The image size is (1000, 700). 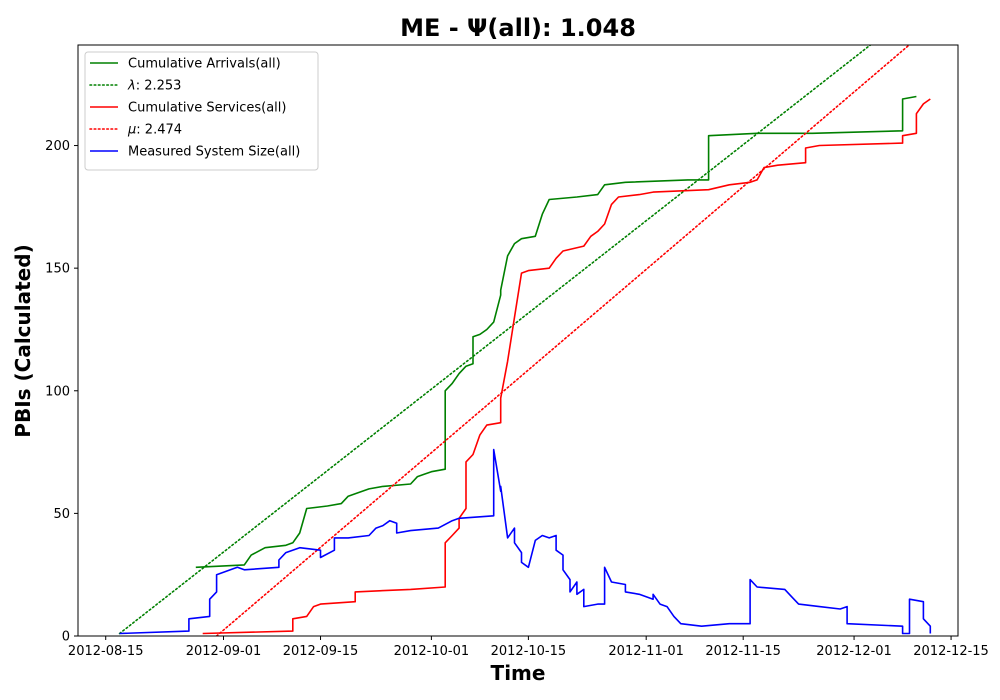 What do you see at coordinates (207, 108) in the screenshot?
I see `legend-entry-3: Cumulative Services(all)` at bounding box center [207, 108].